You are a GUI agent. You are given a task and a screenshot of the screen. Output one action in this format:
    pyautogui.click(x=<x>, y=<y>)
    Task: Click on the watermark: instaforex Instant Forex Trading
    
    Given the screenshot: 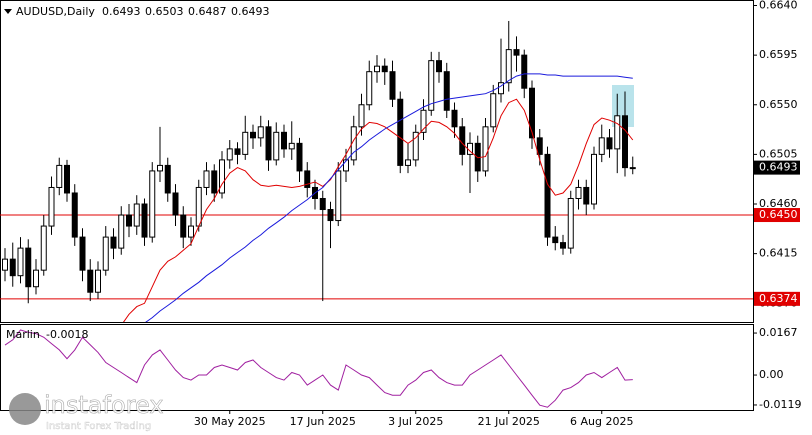 What is the action you would take?
    pyautogui.click(x=86, y=411)
    